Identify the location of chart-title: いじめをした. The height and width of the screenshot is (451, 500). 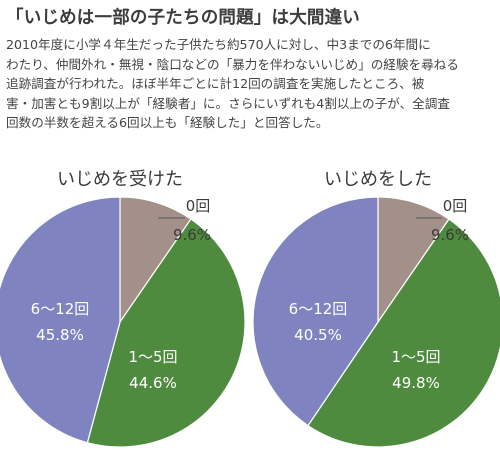
(378, 179).